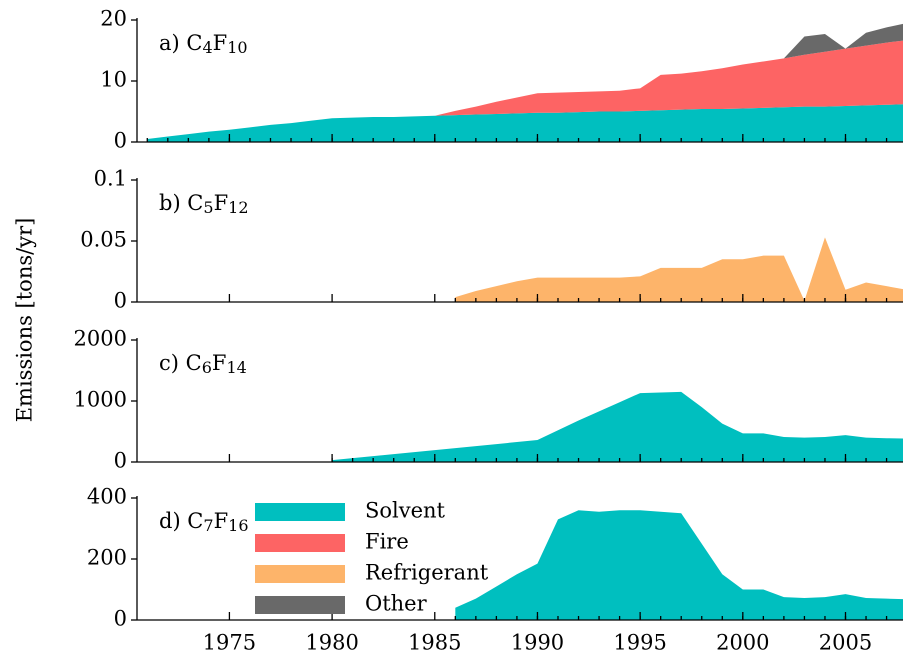  I want to click on x-tick-label: 1985, so click(434, 643).